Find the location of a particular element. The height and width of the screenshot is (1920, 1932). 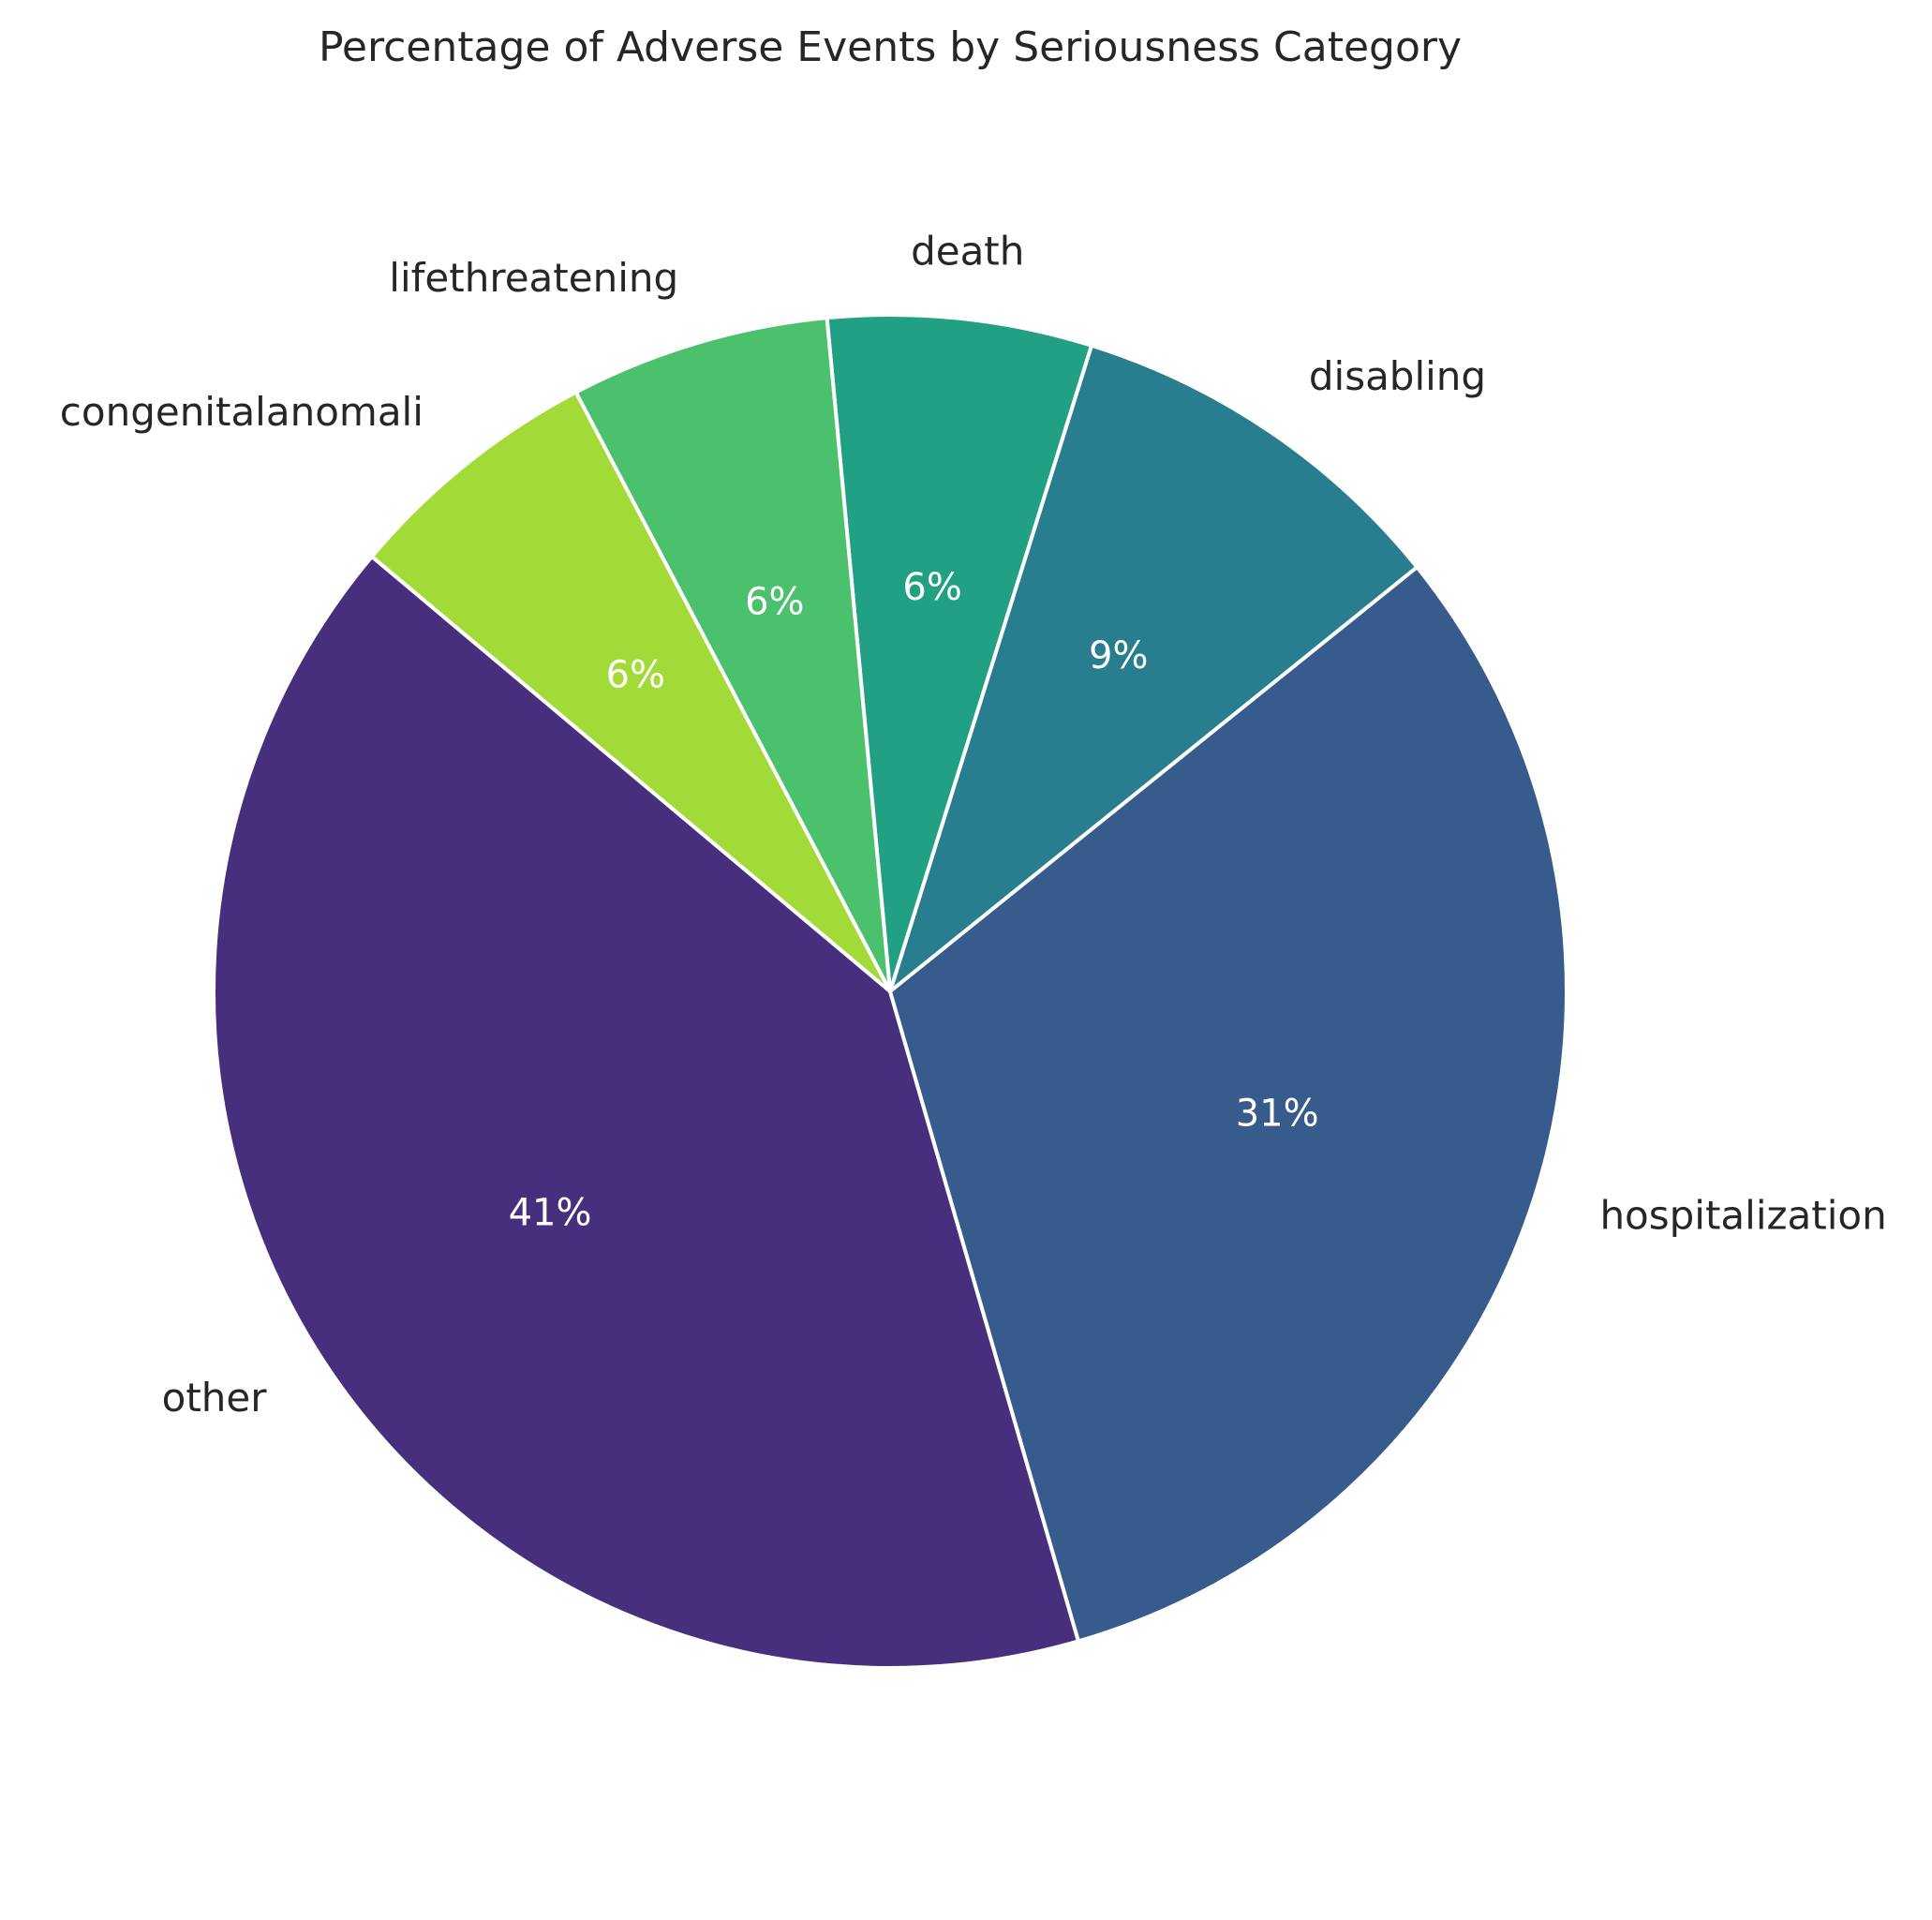

slice-category-label: disabling is located at coordinates (1398, 376).